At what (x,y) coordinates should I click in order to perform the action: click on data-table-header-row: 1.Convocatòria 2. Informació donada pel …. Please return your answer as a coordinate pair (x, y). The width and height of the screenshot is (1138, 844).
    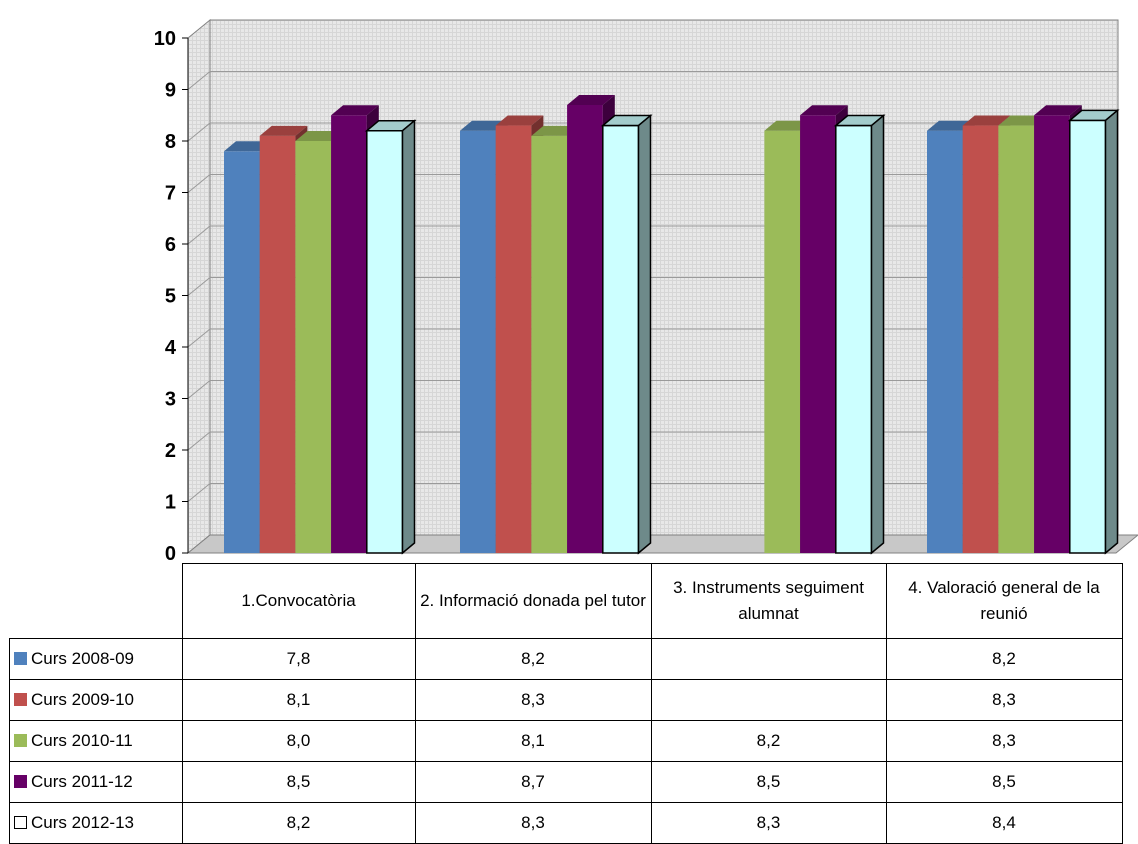
    Looking at the image, I should click on (566, 601).